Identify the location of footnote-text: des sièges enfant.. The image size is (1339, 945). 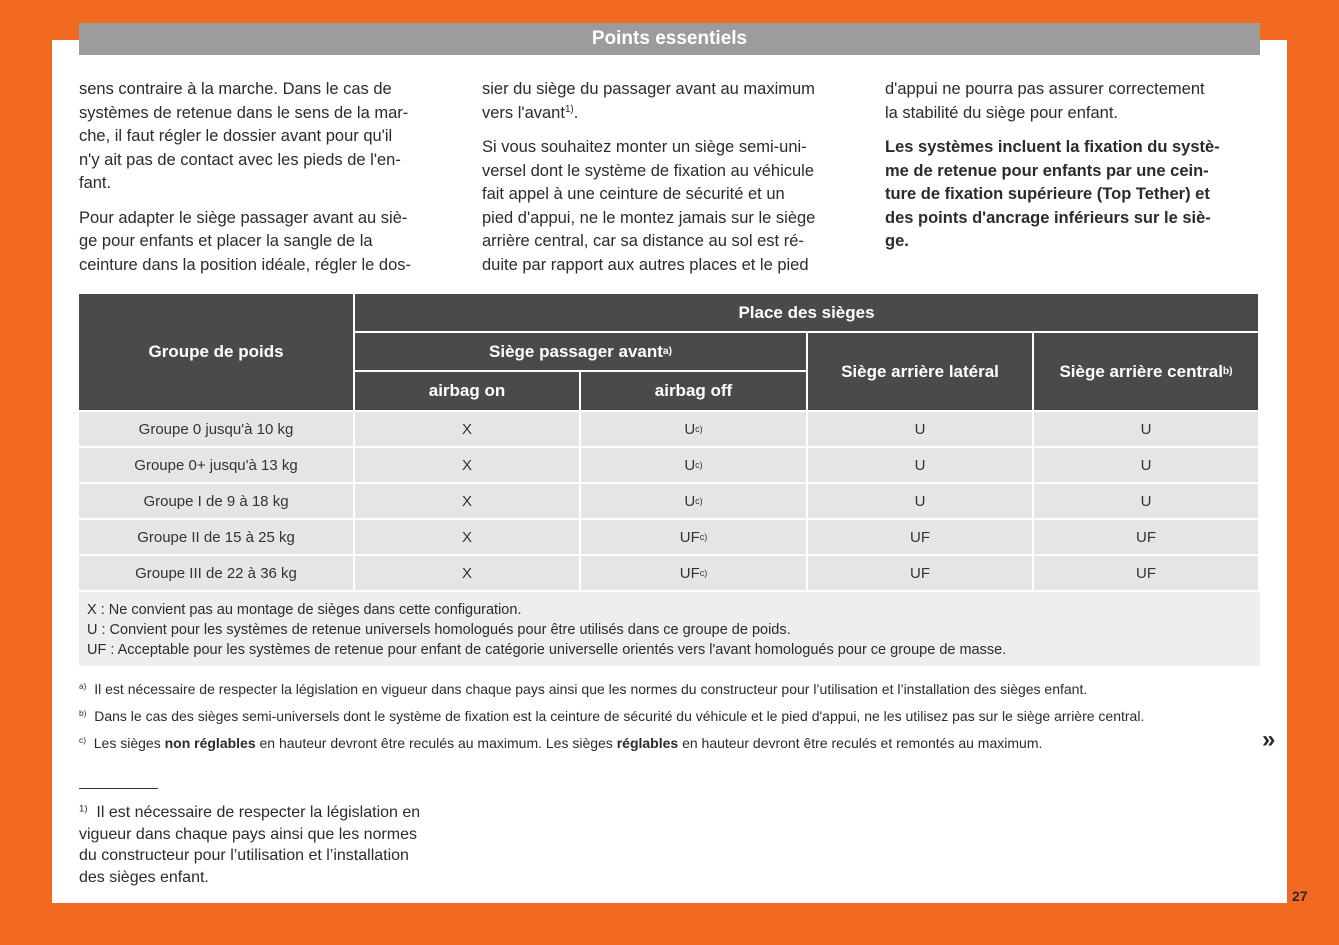
(144, 877).